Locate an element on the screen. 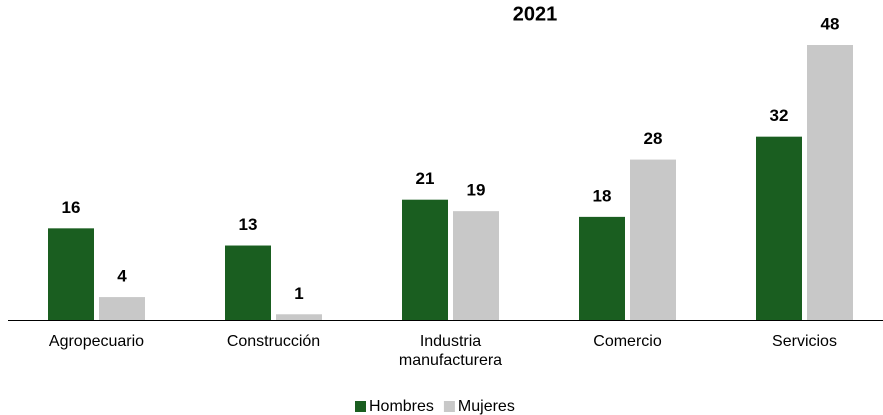 The width and height of the screenshot is (883, 415). x-tick-label: Comercio is located at coordinates (627, 341).